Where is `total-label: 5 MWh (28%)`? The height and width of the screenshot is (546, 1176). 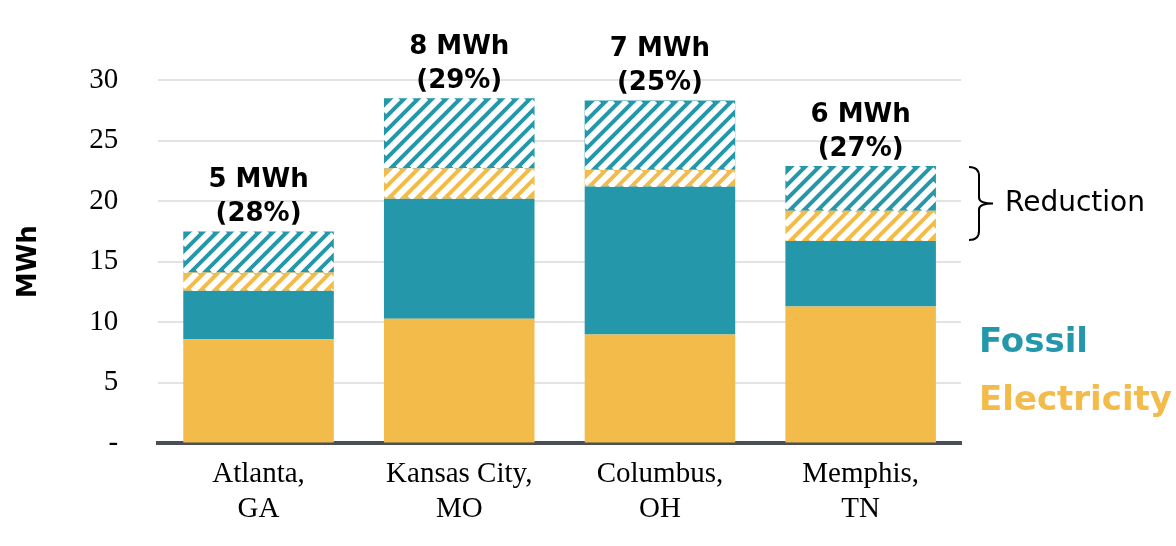
total-label: 5 MWh (28%) is located at coordinates (258, 195).